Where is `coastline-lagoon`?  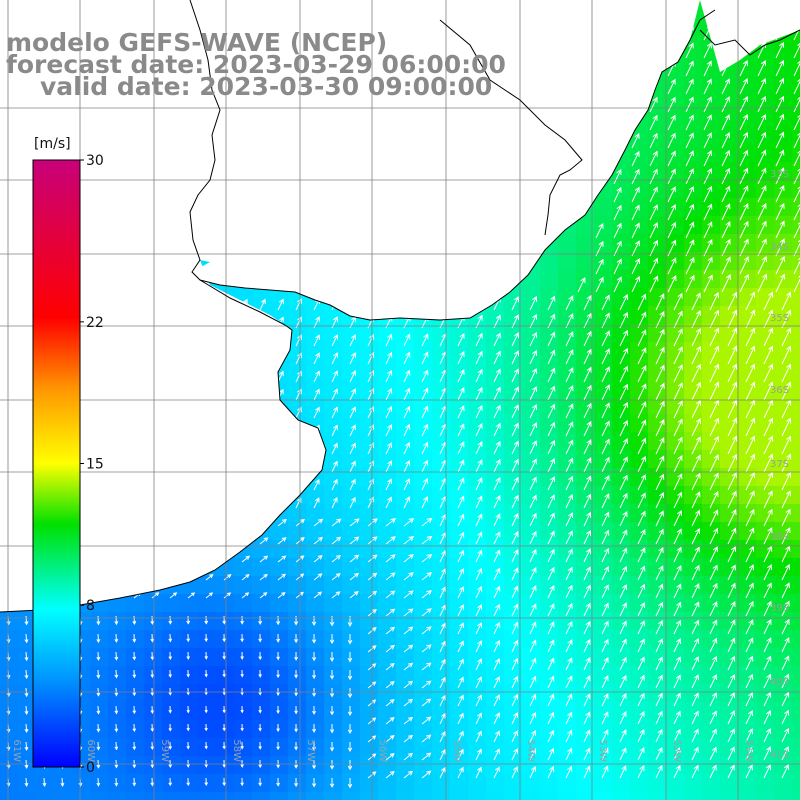 coastline-lagoon is located at coordinates (749, 42).